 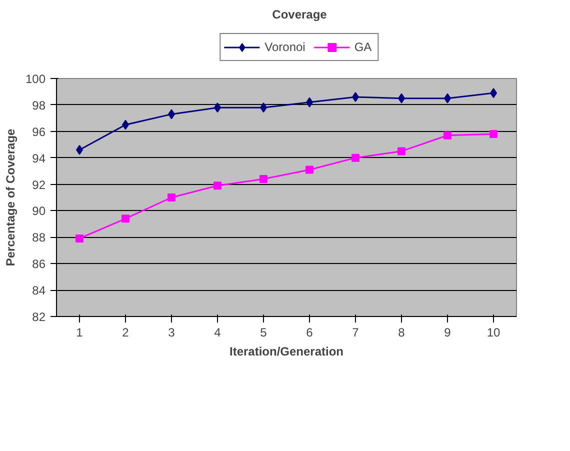 I want to click on x-tick-label: 3, so click(x=172, y=333).